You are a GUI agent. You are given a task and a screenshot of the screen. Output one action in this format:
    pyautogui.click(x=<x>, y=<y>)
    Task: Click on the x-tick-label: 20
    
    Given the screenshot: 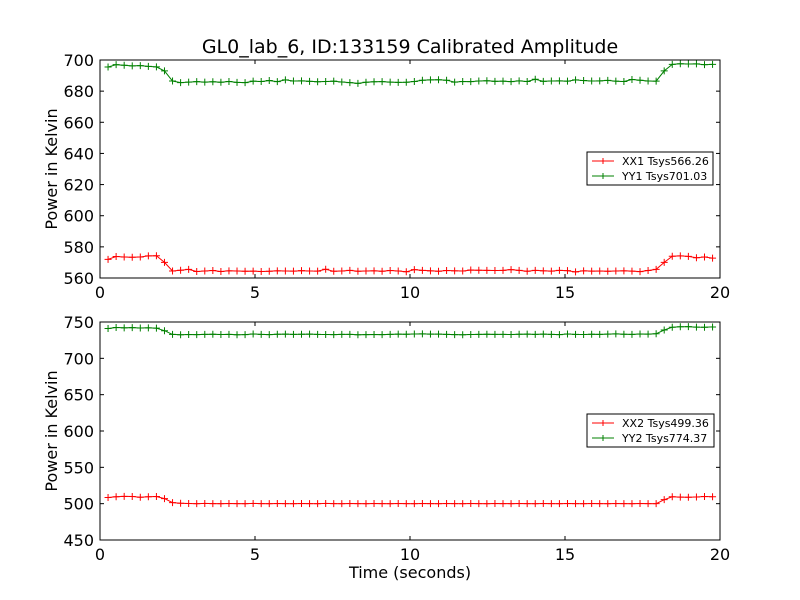 What is the action you would take?
    pyautogui.click(x=720, y=292)
    